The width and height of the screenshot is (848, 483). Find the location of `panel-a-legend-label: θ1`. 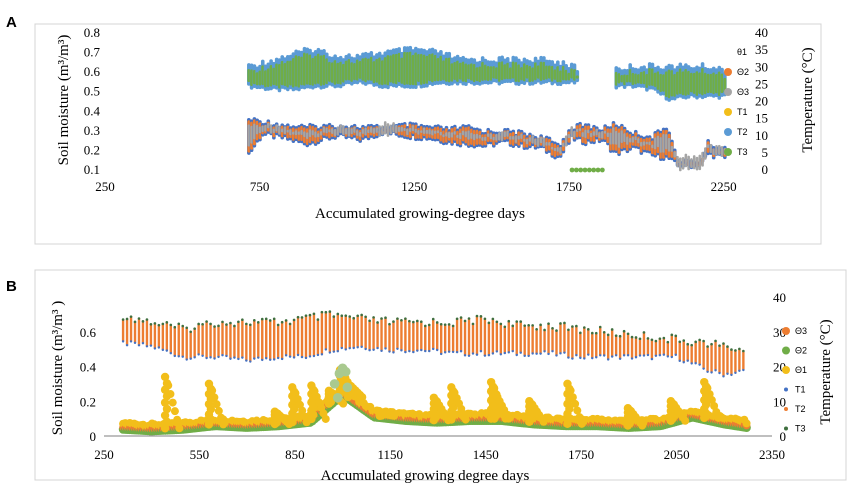

panel-a-legend-label: θ1 is located at coordinates (742, 52).